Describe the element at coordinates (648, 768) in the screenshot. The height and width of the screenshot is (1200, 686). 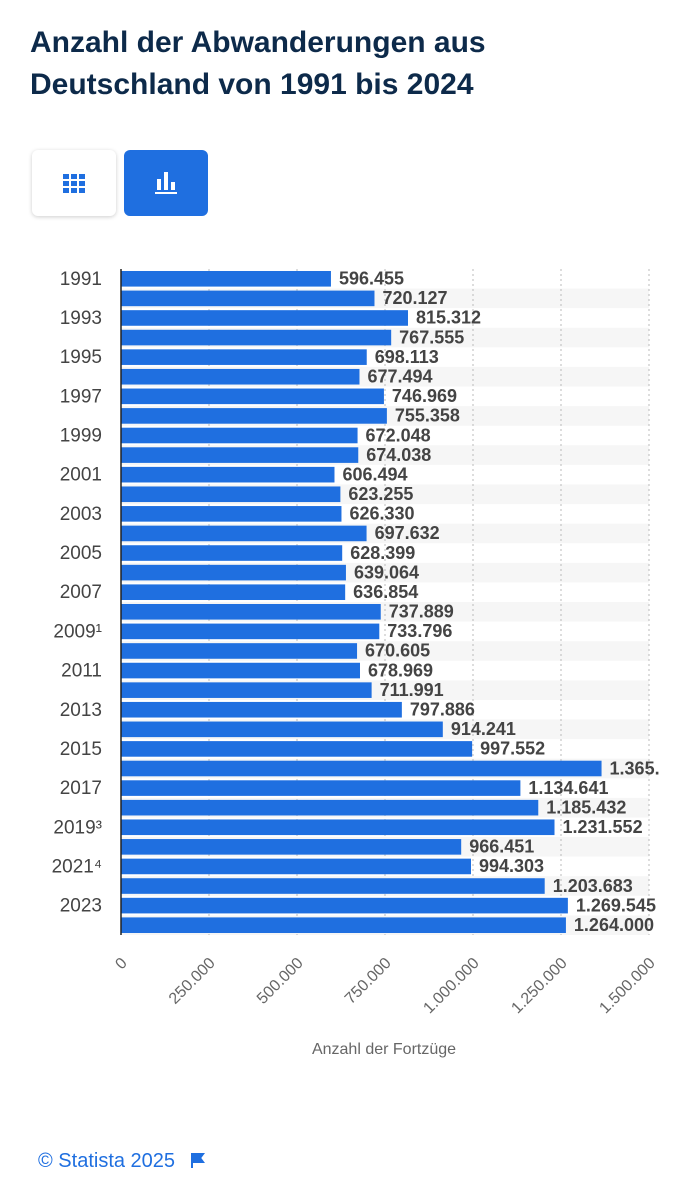
I see `data-label: 1.365.178` at that location.